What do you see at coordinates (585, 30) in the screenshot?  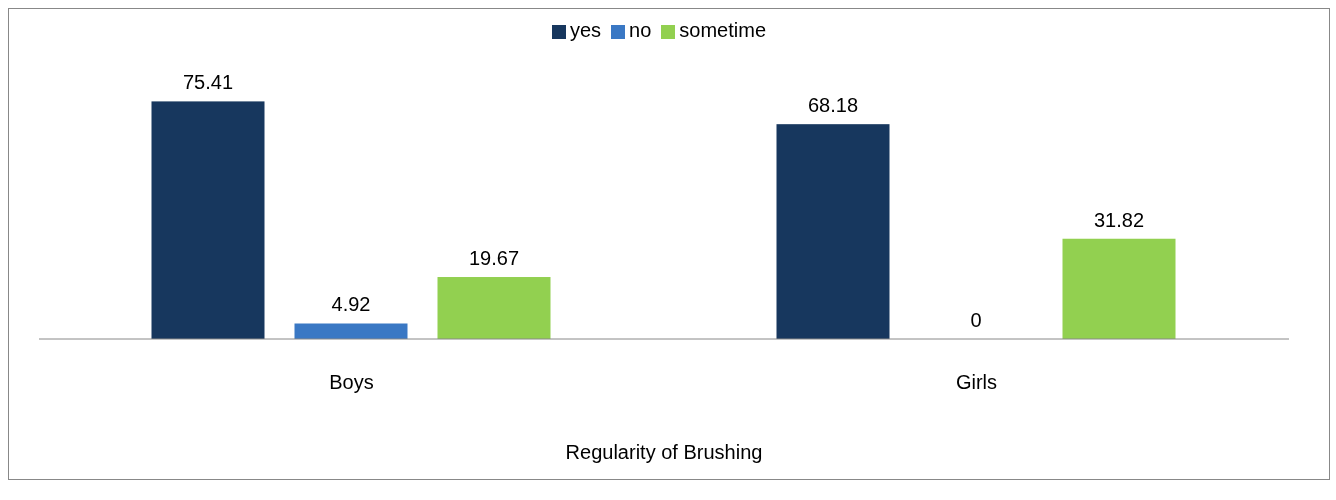 I see `legend-label: yes` at bounding box center [585, 30].